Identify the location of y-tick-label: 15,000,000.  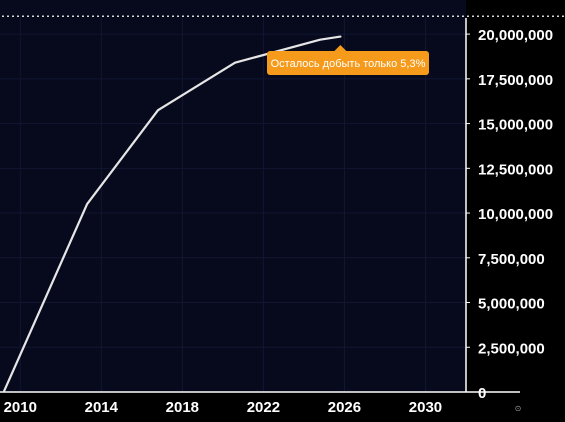
(515, 125).